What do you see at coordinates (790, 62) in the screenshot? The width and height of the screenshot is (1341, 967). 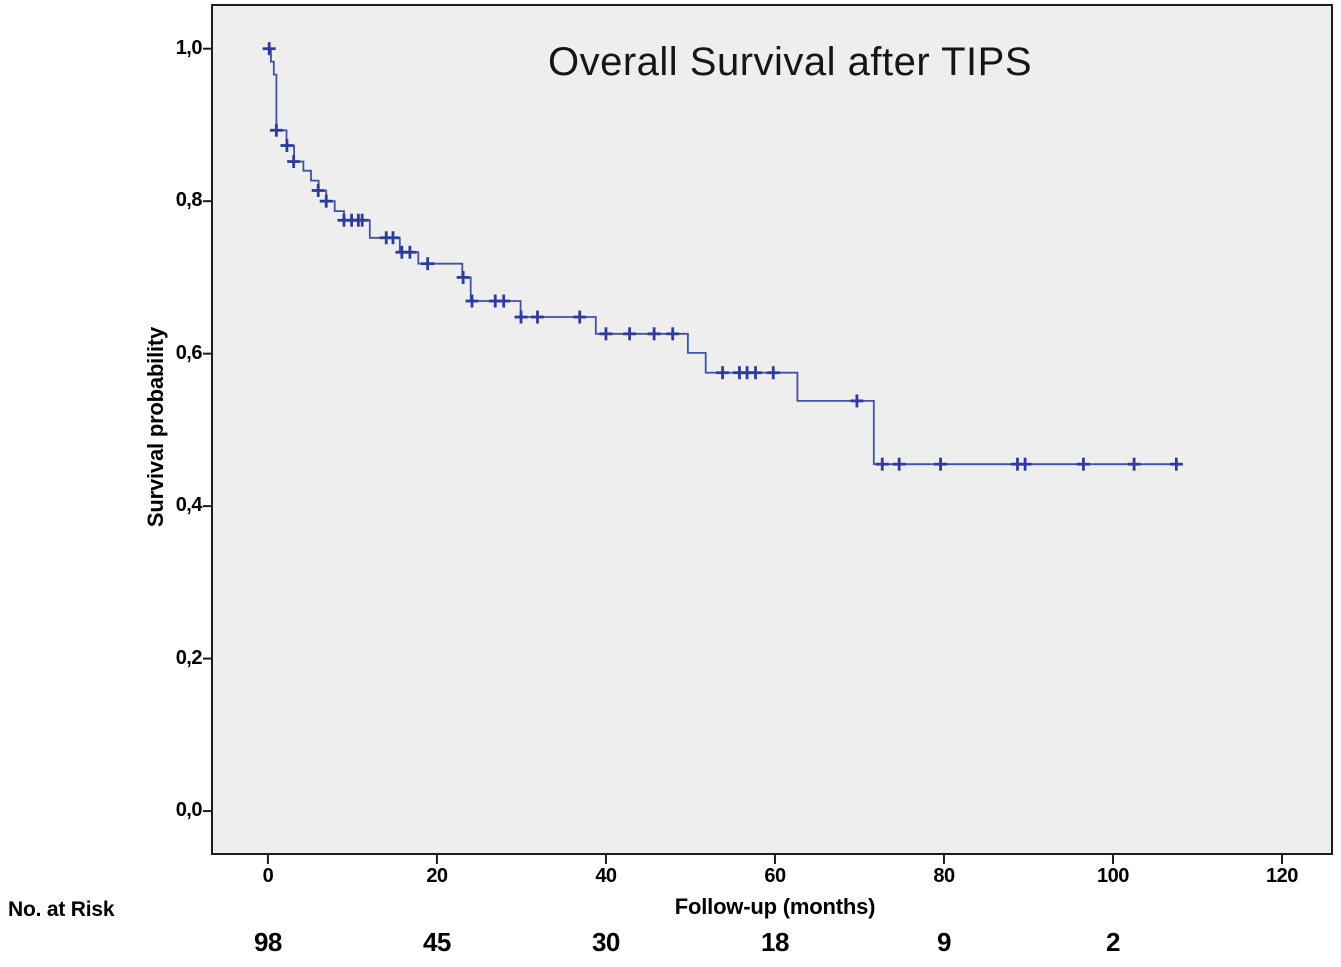 I see `chart-title: Overall Survival after TIPS` at bounding box center [790, 62].